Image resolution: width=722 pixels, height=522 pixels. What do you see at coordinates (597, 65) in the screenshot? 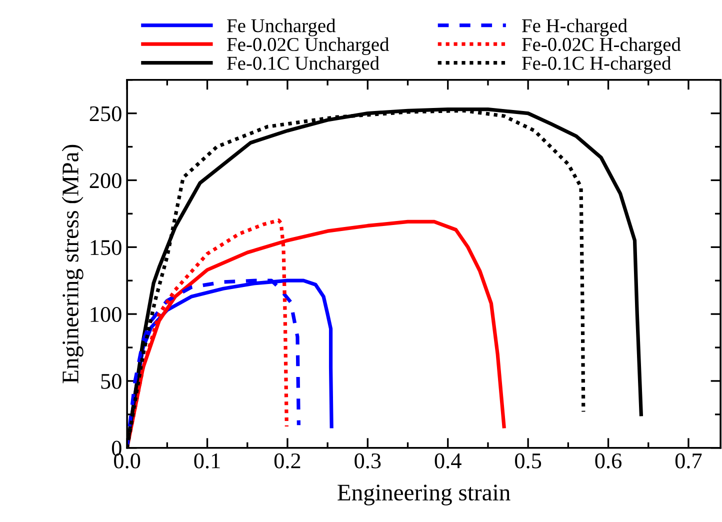
I see `legend-label: Fe-0.1C H-charged` at bounding box center [597, 65].